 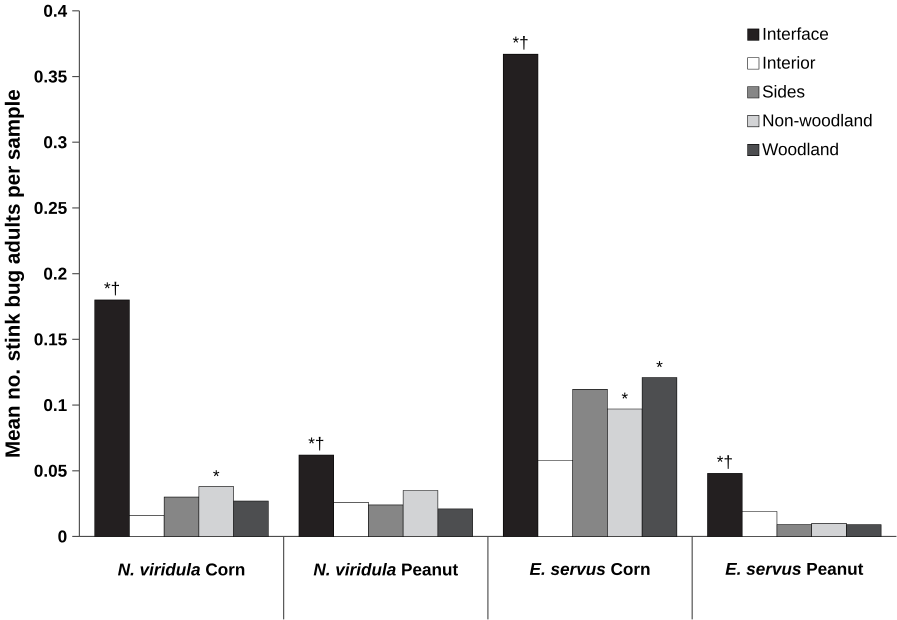 I want to click on legend-label: Woodland, so click(x=800, y=149).